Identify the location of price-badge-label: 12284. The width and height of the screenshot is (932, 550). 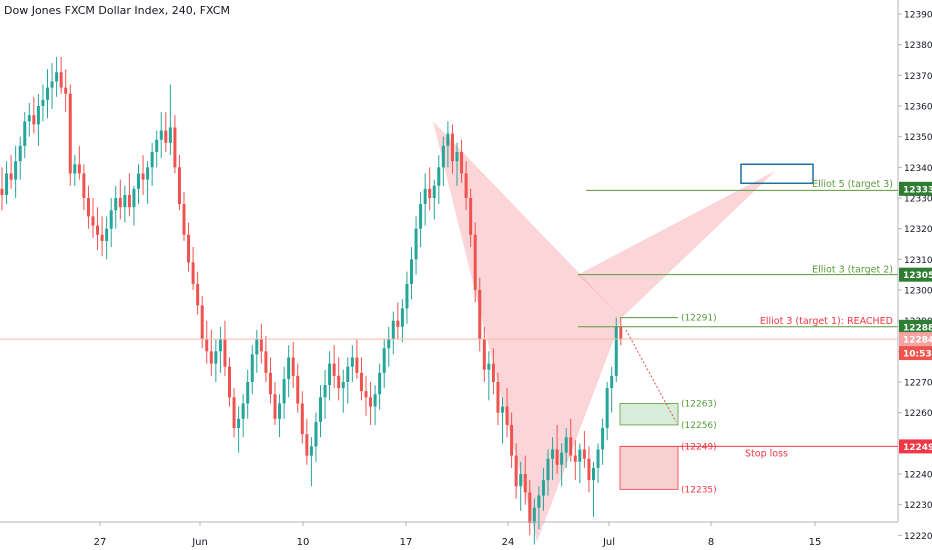
(917, 341).